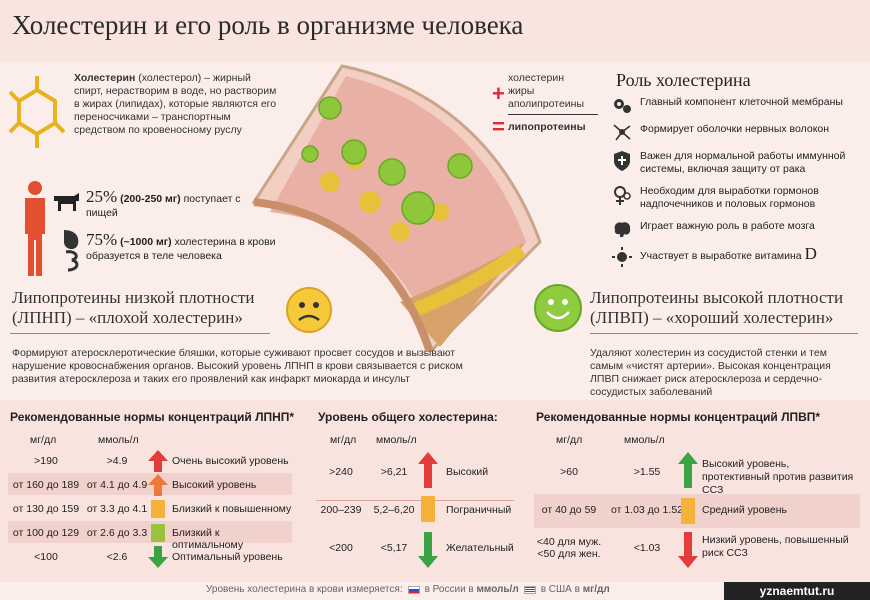 The image size is (870, 600). I want to click on watermark: yznaemtut.ru, so click(797, 591).